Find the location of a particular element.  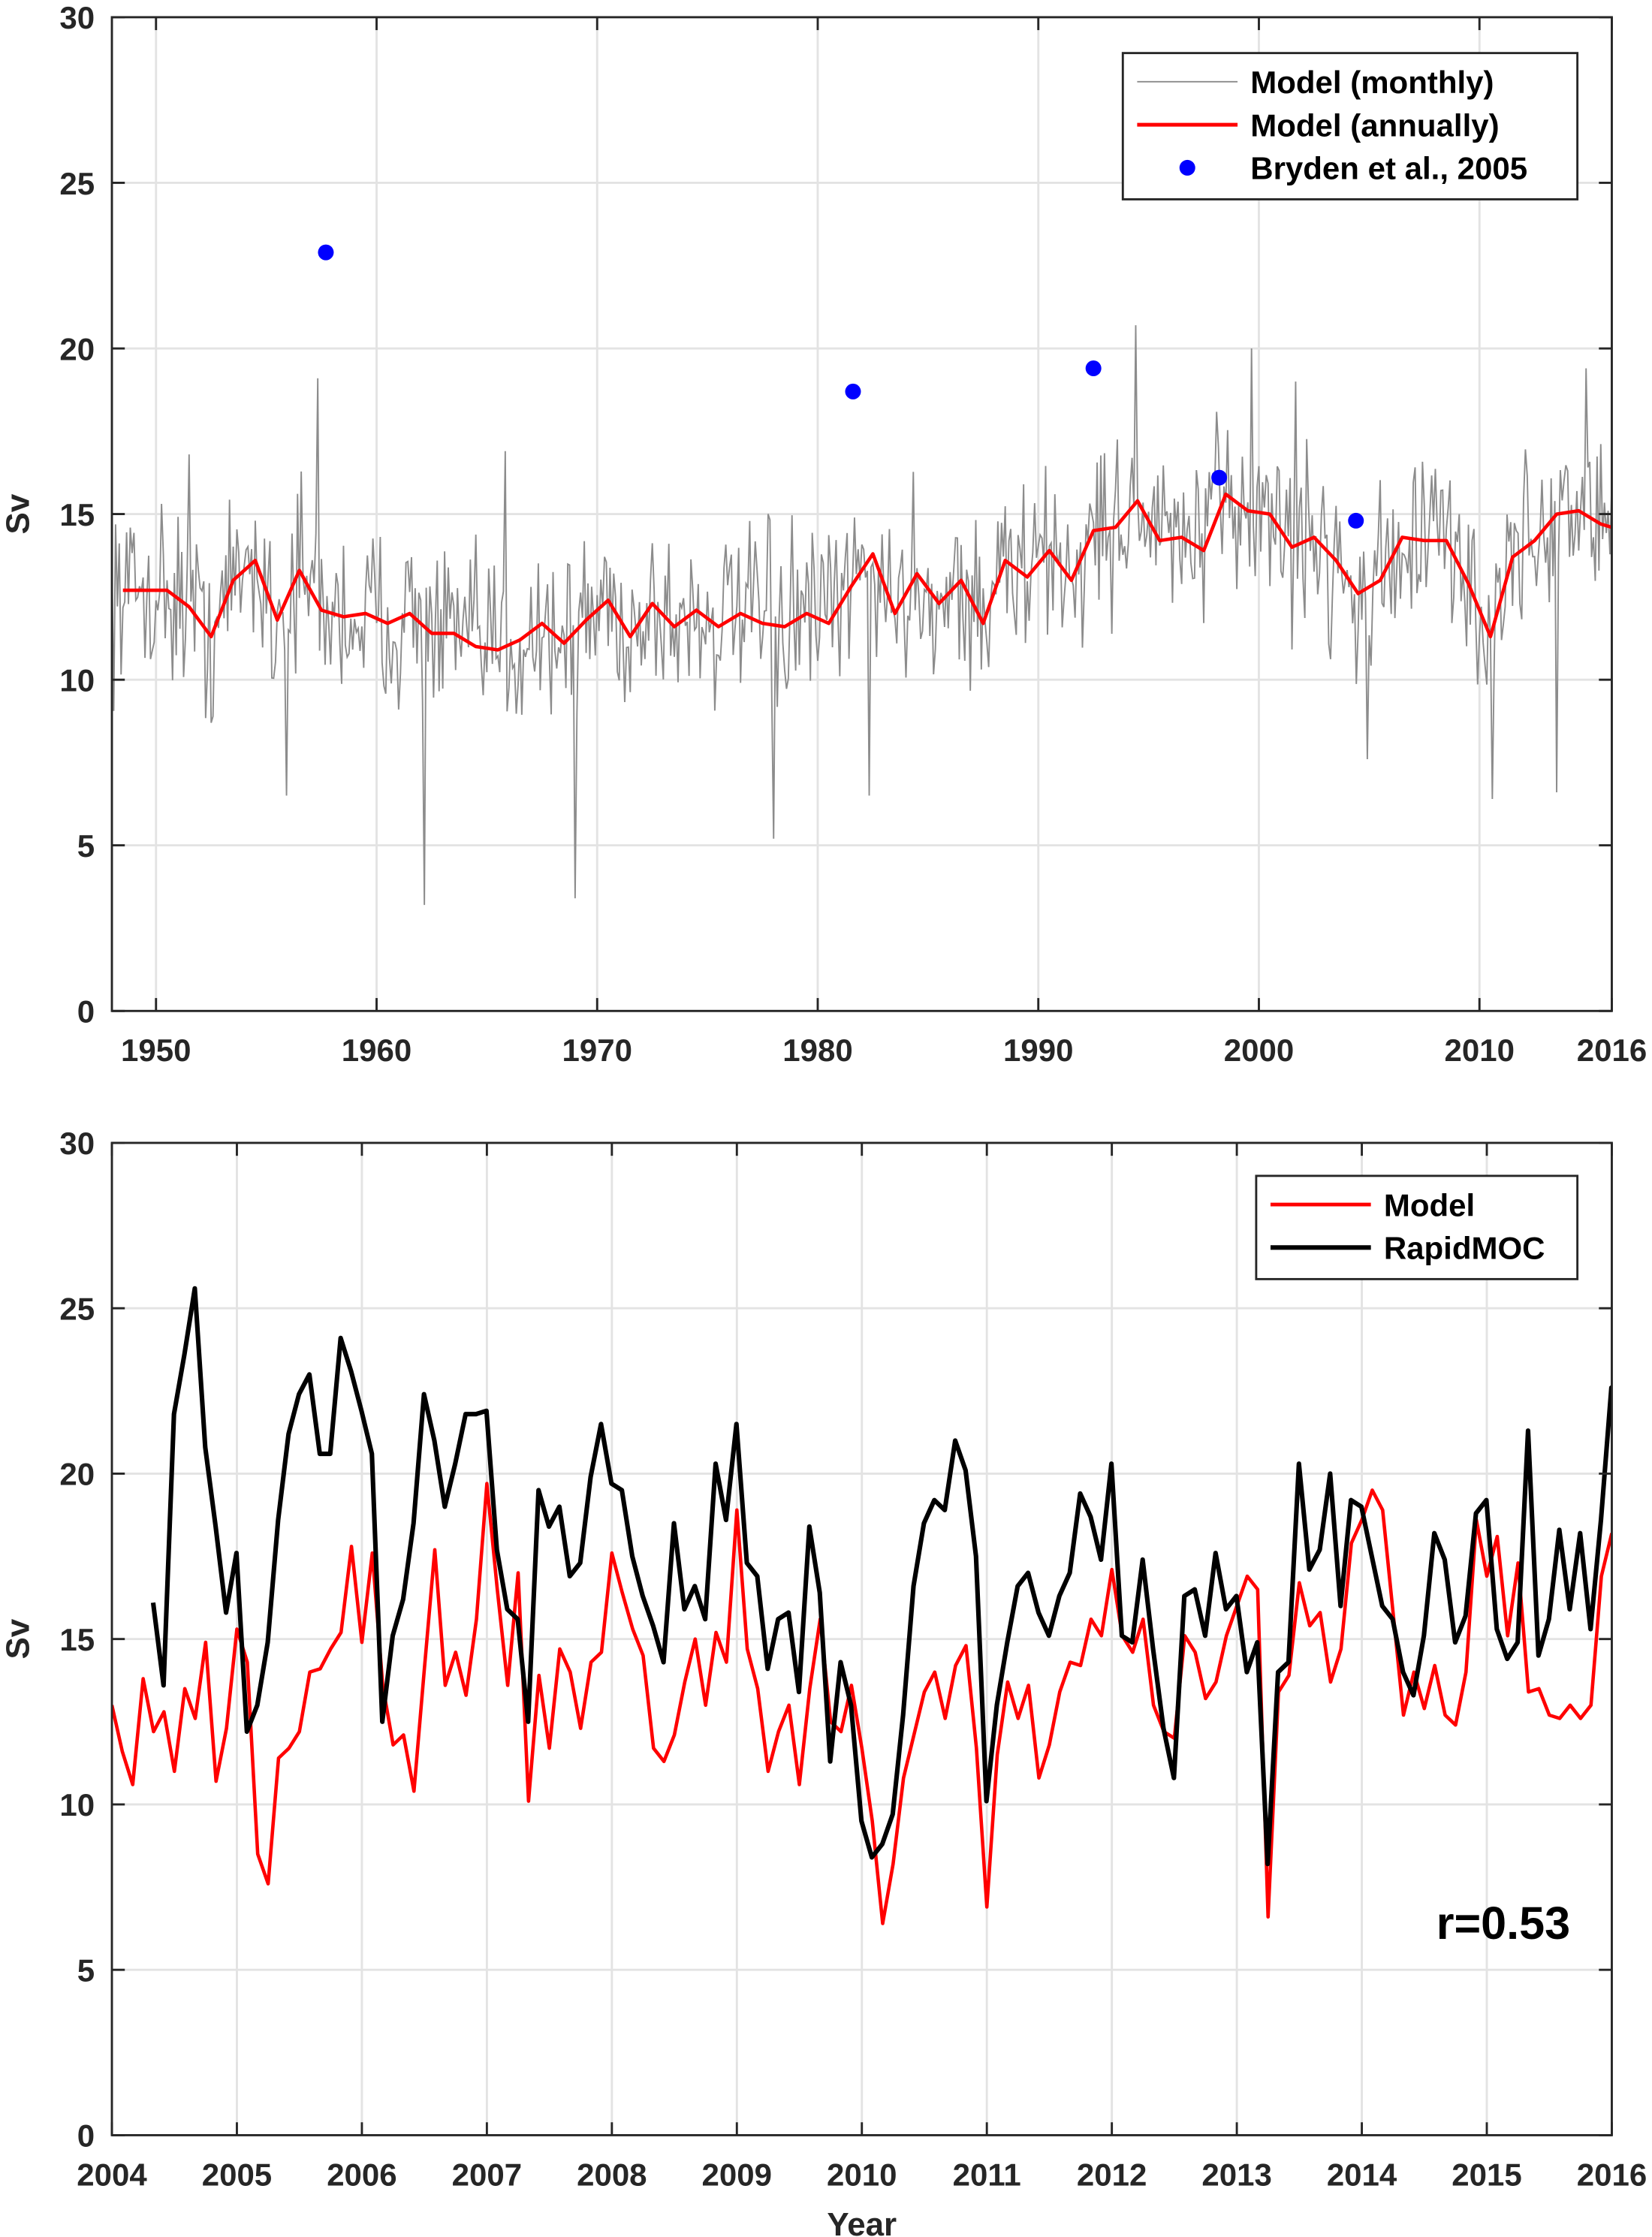

x-tick-label: 2006 is located at coordinates (361, 2174).